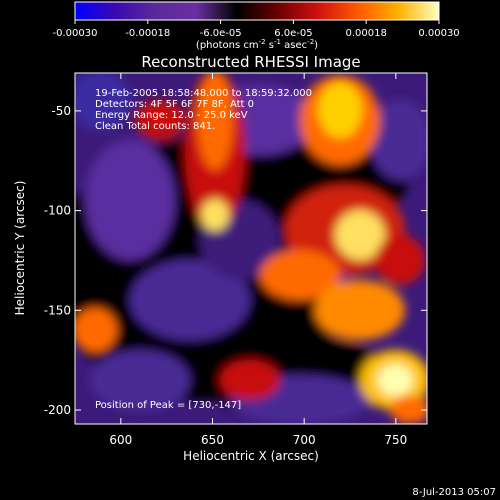 The width and height of the screenshot is (500, 500). I want to click on info-line: Clean Total counts: 841., so click(155, 126).